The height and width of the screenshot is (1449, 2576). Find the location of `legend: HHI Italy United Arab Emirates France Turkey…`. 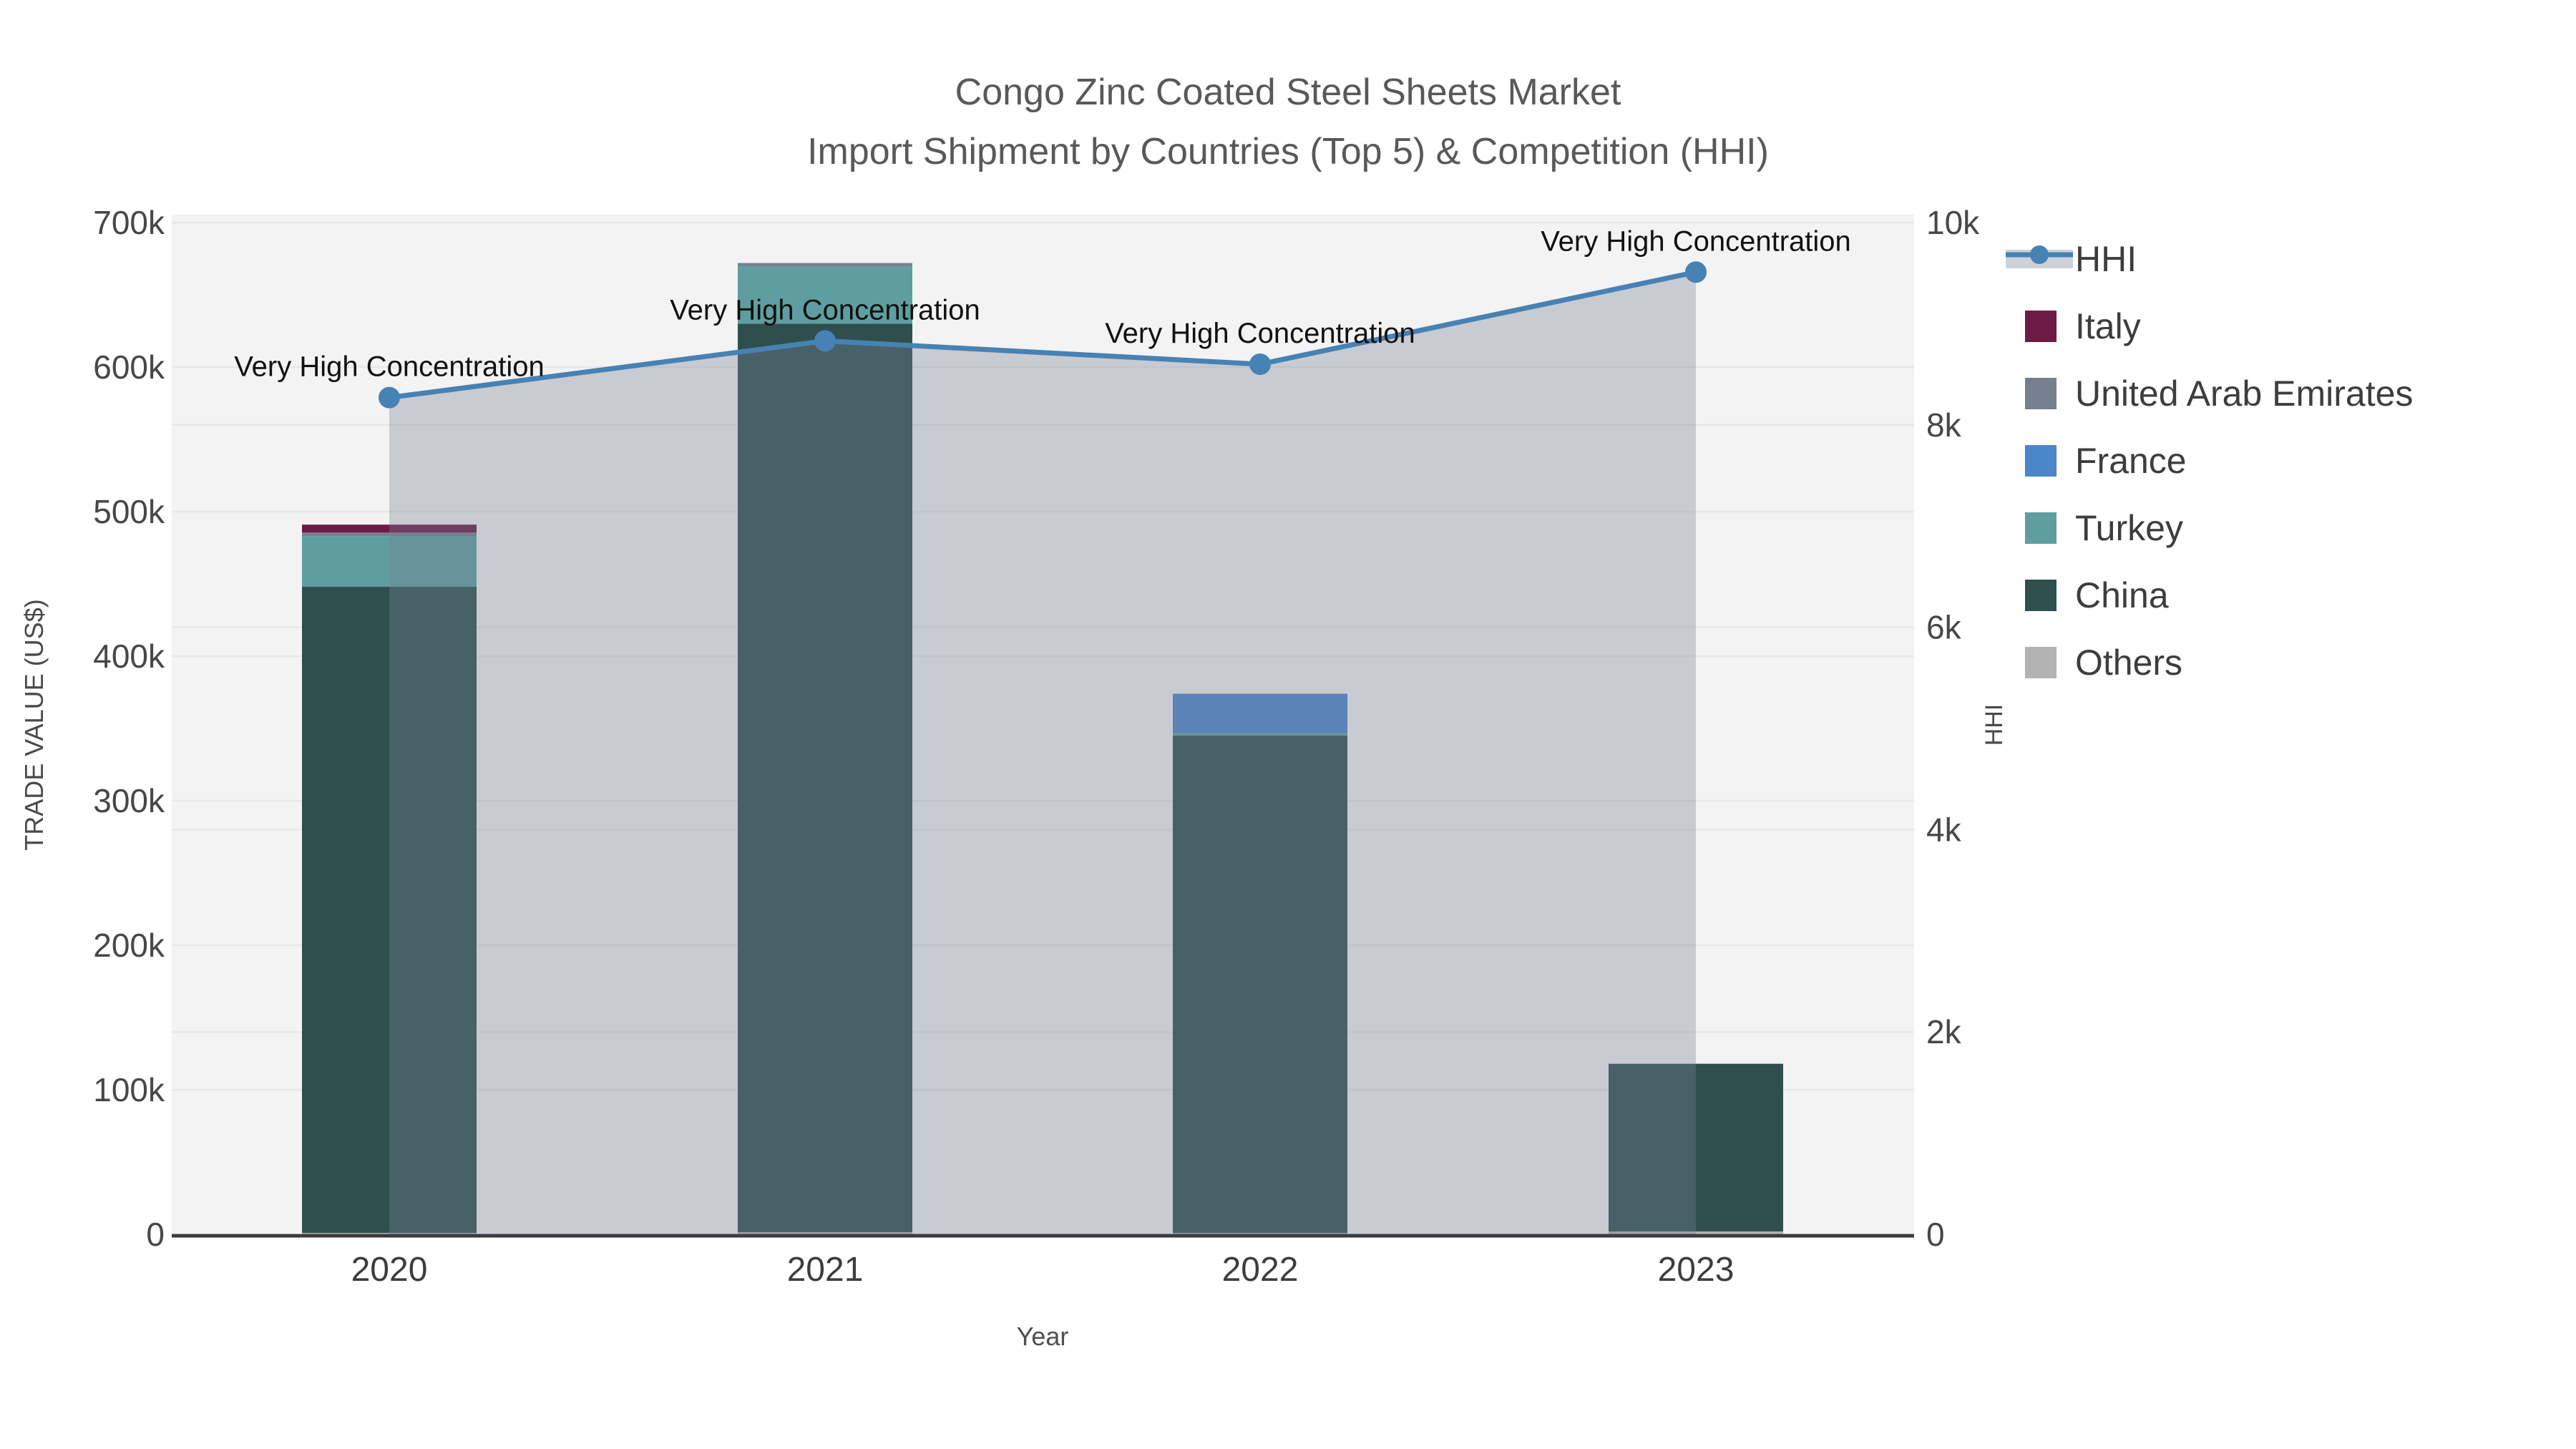

legend: HHI Italy United Arab Emirates France Turkey… is located at coordinates (2209, 461).